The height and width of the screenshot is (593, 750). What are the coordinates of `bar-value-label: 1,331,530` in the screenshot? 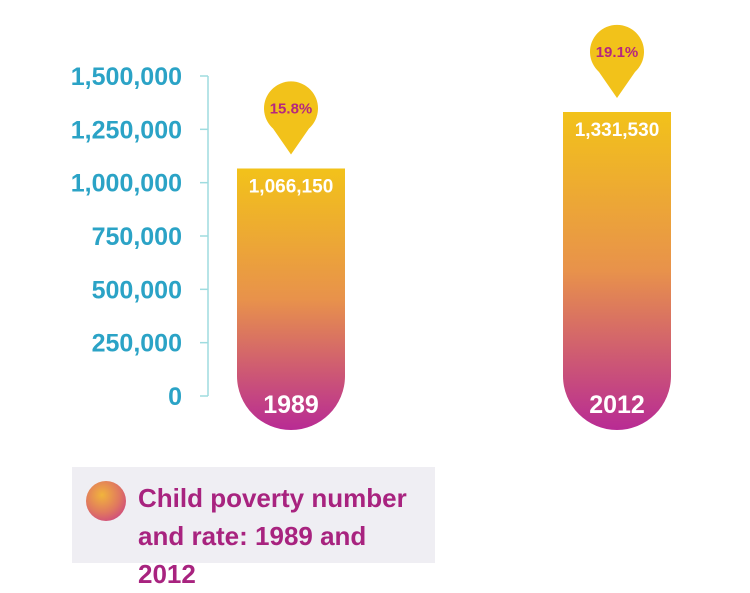 It's located at (617, 130).